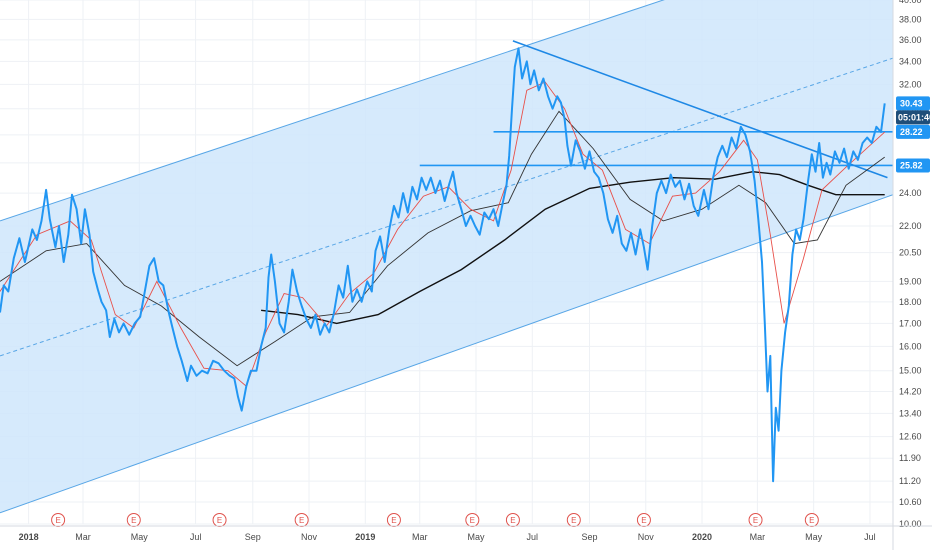 The image size is (932, 555). I want to click on y-tick-label: 20.50, so click(910, 253).